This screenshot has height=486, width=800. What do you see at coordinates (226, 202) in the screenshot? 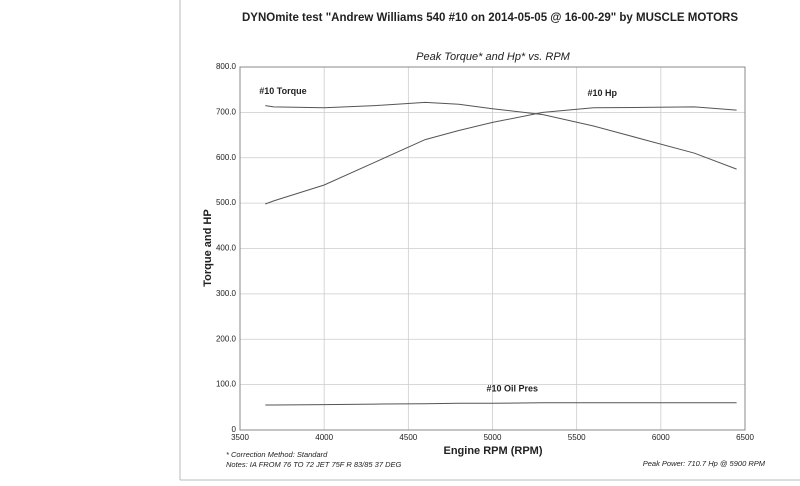
I see `y-tick-label: 500.0` at bounding box center [226, 202].